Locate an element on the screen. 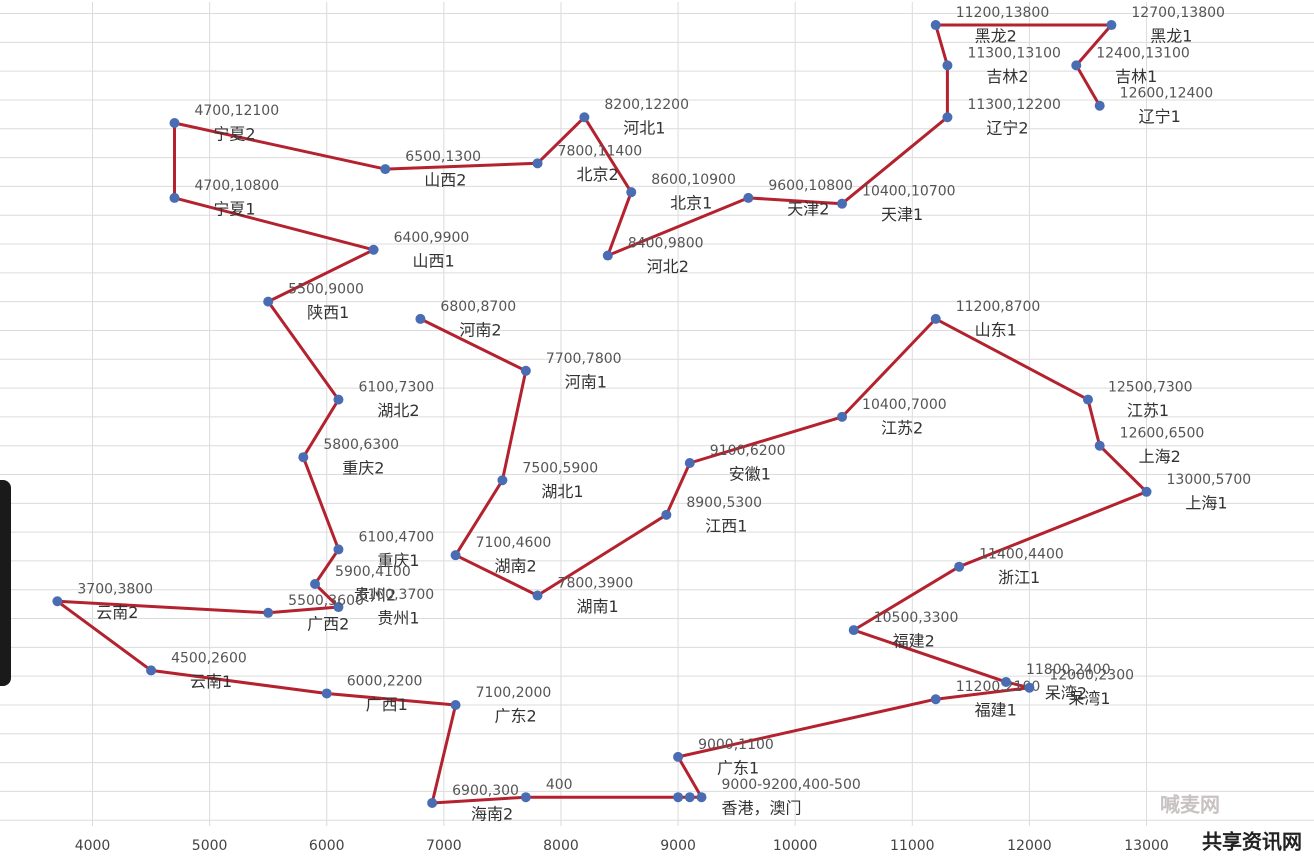 The image size is (1314, 865). coord-label: 5500,9000 is located at coordinates (326, 290).